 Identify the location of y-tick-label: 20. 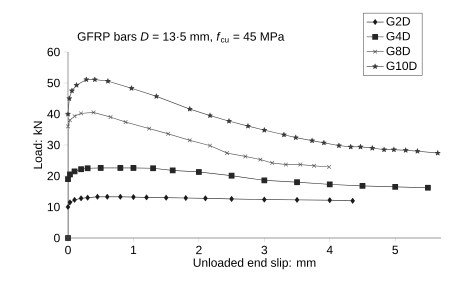
(54, 176).